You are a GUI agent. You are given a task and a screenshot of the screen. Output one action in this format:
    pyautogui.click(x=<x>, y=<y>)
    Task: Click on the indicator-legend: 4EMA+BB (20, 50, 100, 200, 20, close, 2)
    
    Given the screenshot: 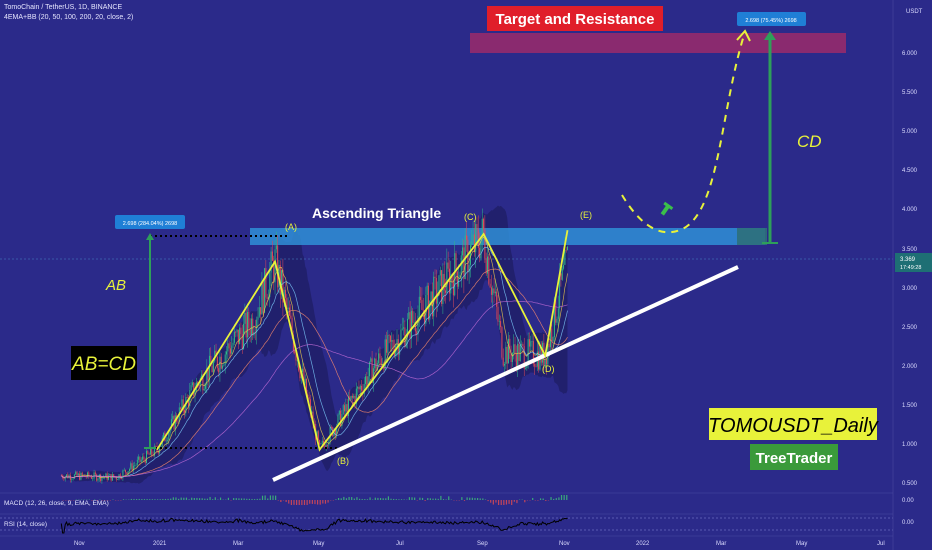 What is the action you would take?
    pyautogui.click(x=69, y=17)
    